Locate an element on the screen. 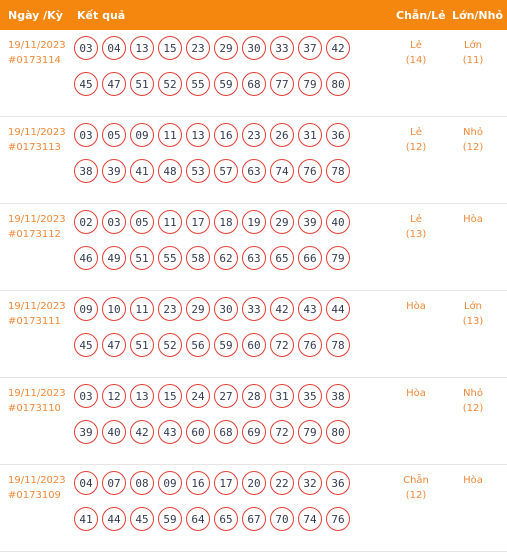 The image size is (507, 552). big-small-cell: Hòa is located at coordinates (473, 480).